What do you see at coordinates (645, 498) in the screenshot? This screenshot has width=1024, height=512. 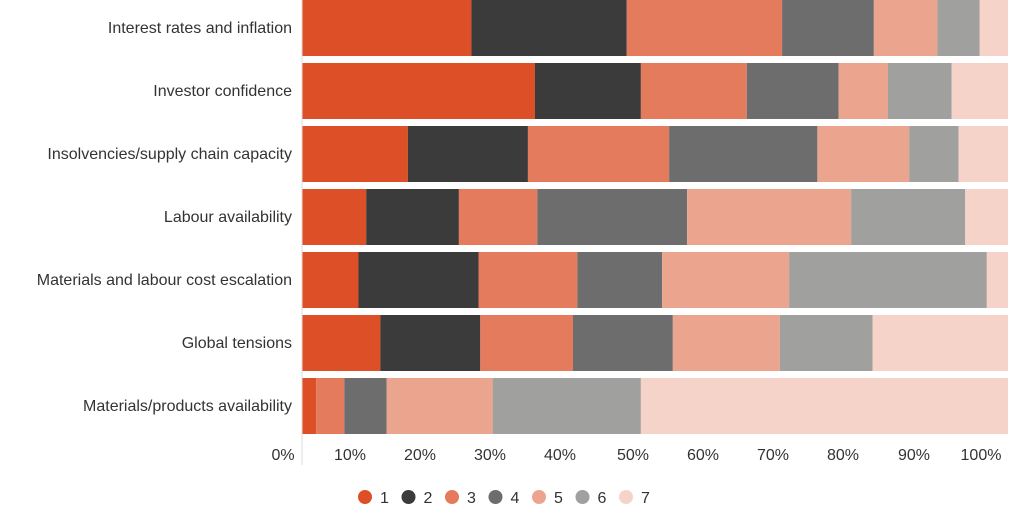 I see `legend-label: 7` at bounding box center [645, 498].